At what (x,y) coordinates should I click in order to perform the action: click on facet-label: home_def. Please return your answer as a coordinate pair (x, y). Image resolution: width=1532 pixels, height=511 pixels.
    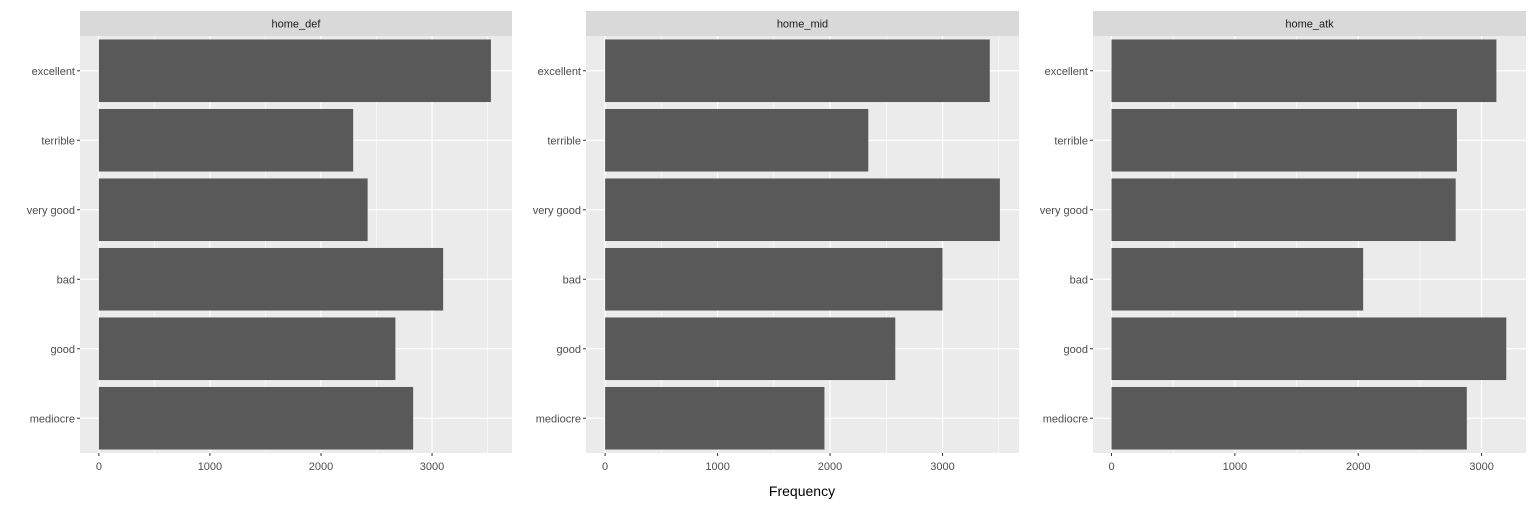
    Looking at the image, I should click on (297, 25).